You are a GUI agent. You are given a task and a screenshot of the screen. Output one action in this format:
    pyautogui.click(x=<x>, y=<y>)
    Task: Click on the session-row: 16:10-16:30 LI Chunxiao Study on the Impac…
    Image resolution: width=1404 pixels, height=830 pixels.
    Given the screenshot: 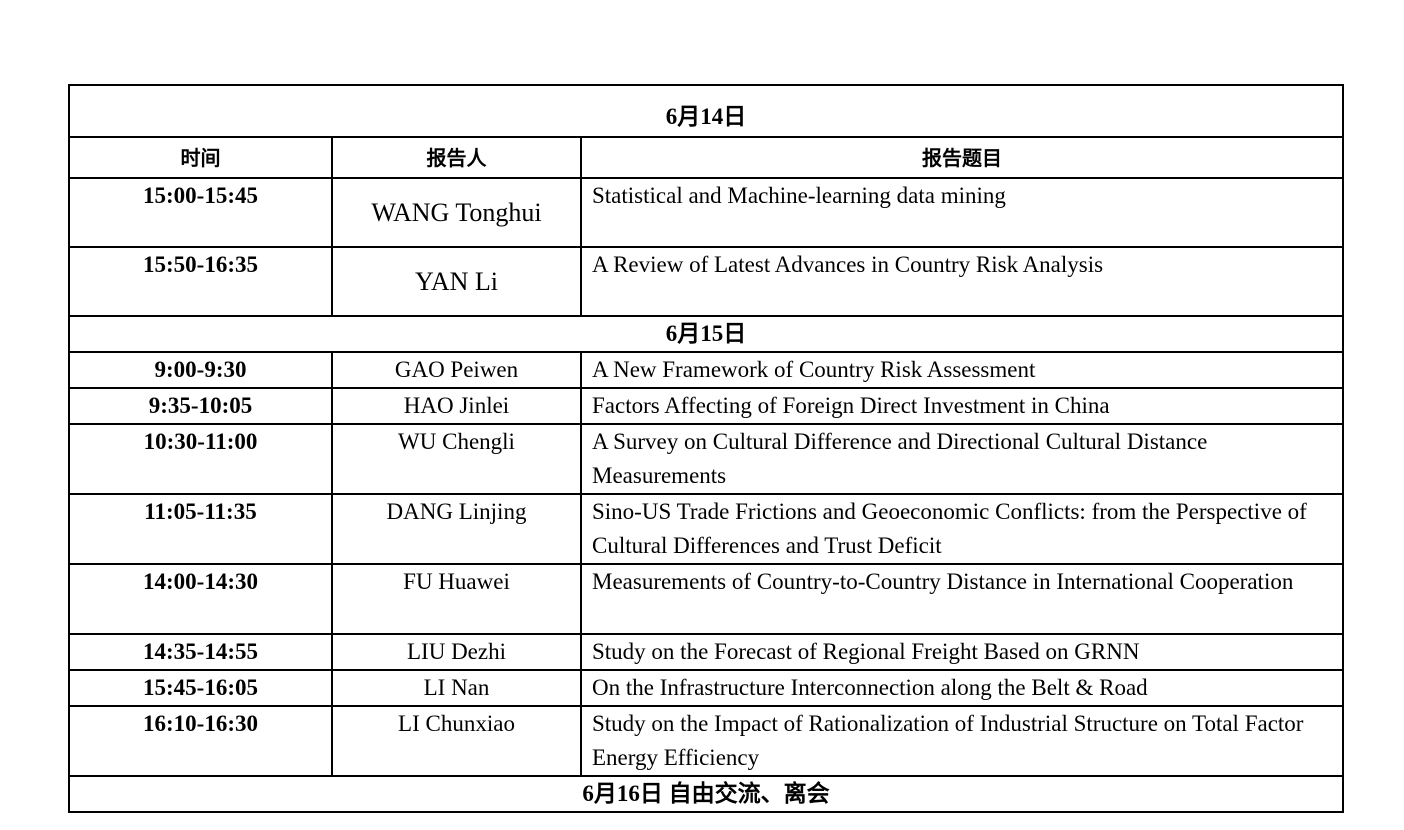 What is the action you would take?
    pyautogui.click(x=706, y=741)
    